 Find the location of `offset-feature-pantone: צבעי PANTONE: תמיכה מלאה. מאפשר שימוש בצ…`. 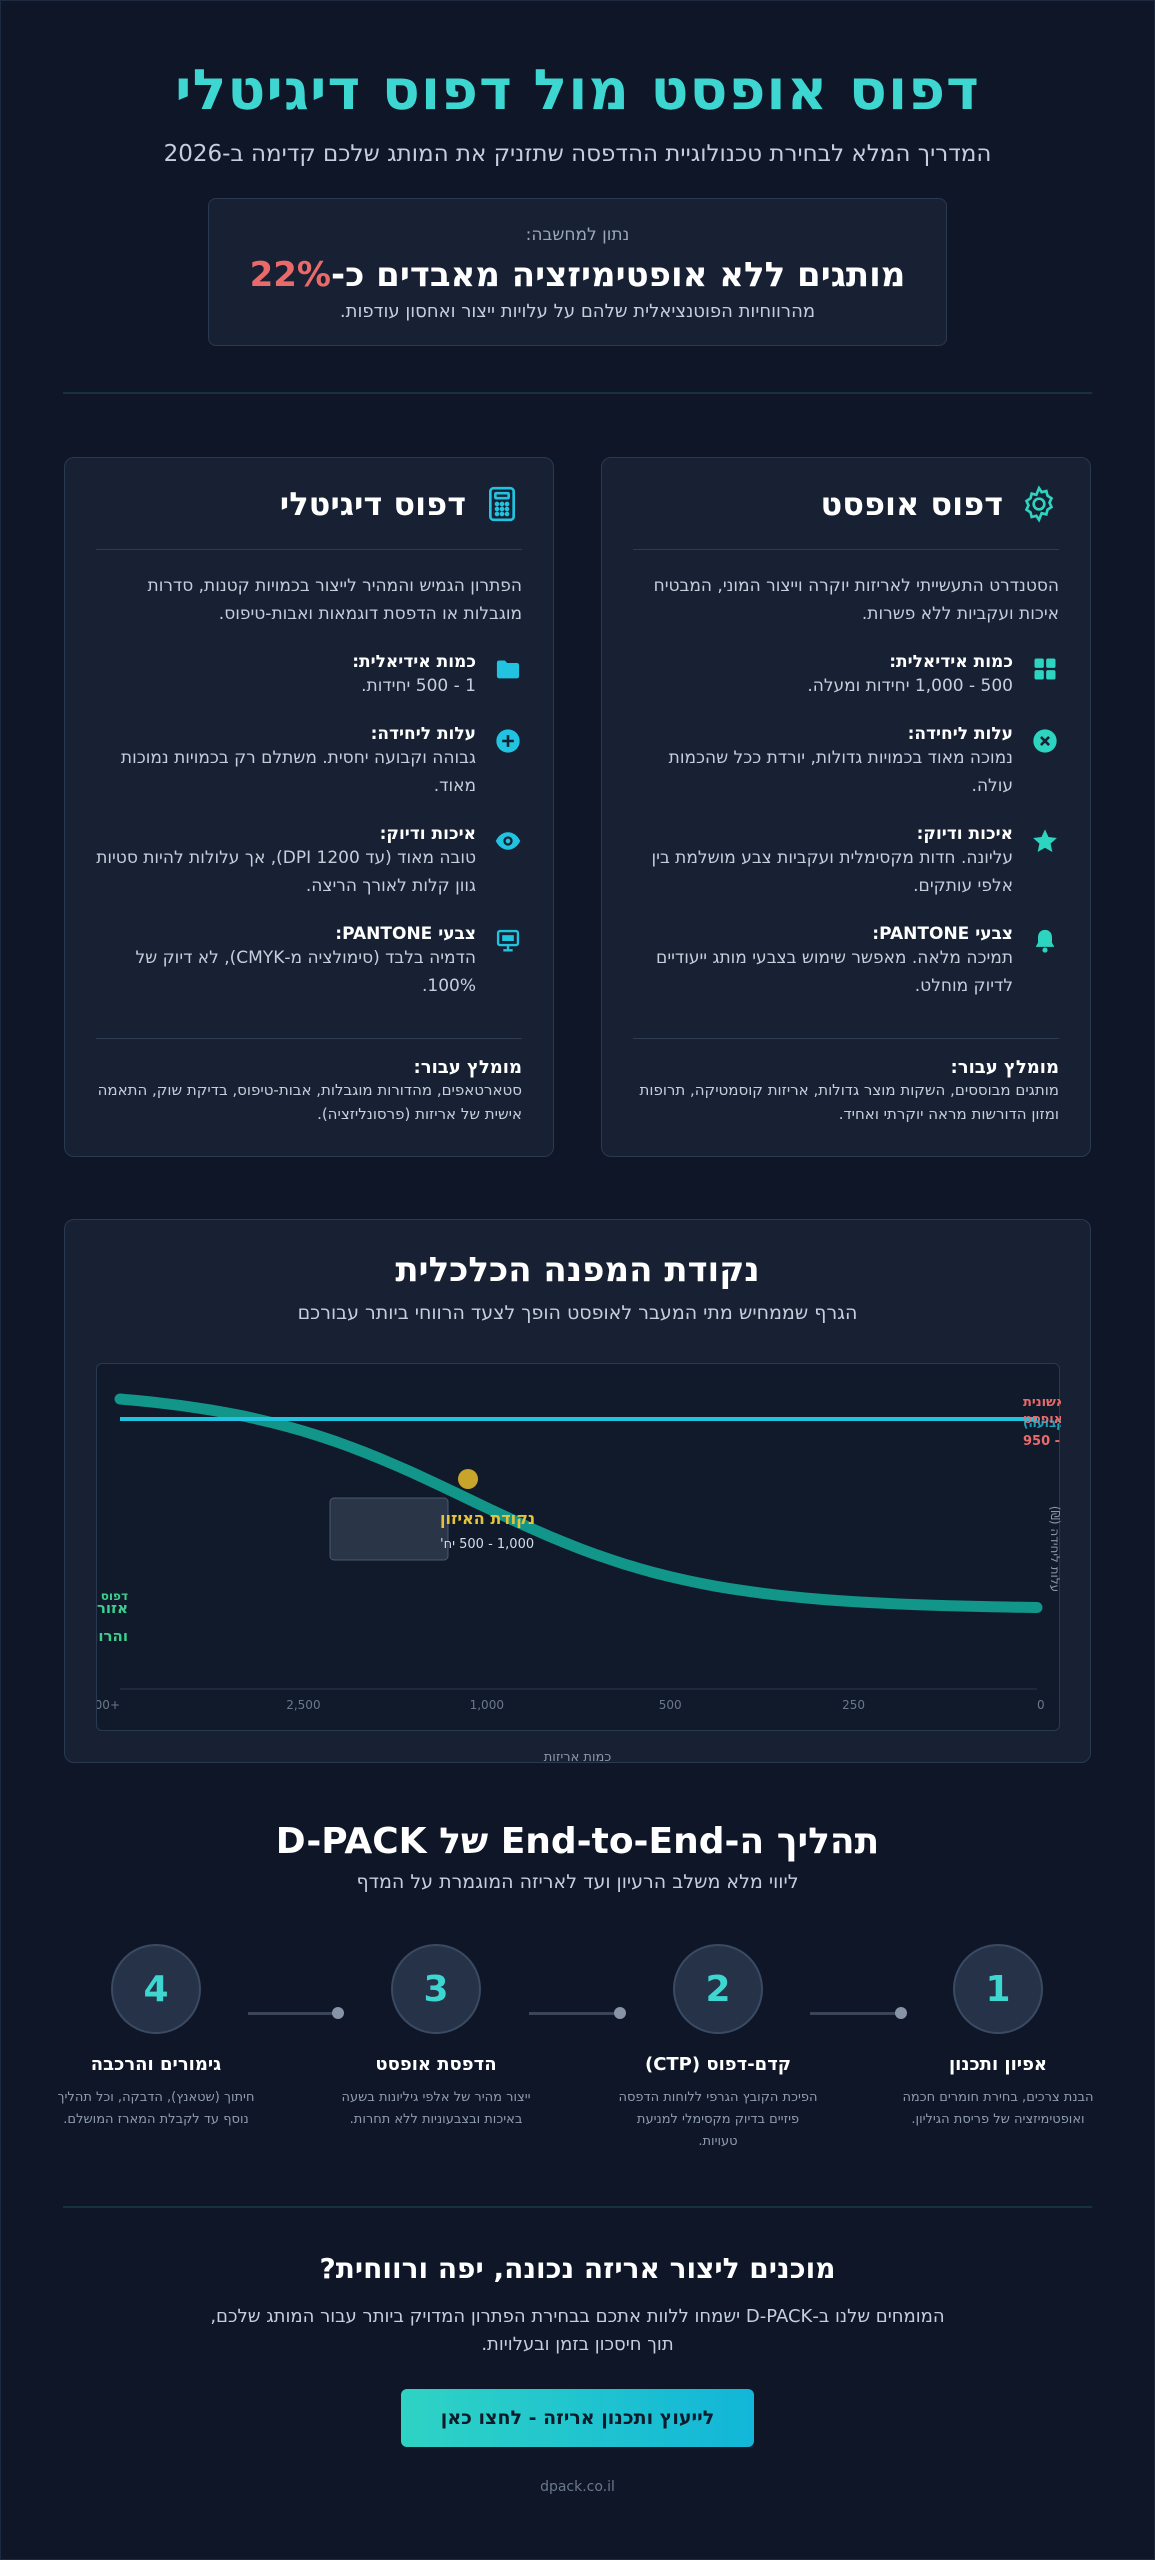

offset-feature-pantone: צבעי PANTONE: תמיכה מלאה. מאפשר שימוש בצ… is located at coordinates (846, 962).